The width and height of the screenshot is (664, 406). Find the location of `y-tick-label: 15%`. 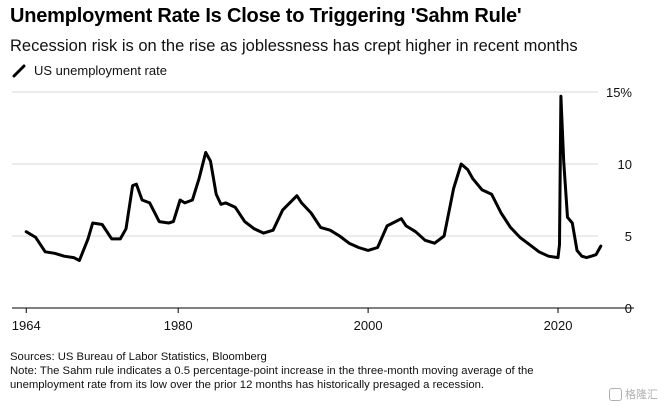

y-tick-label: 15% is located at coordinates (619, 92).